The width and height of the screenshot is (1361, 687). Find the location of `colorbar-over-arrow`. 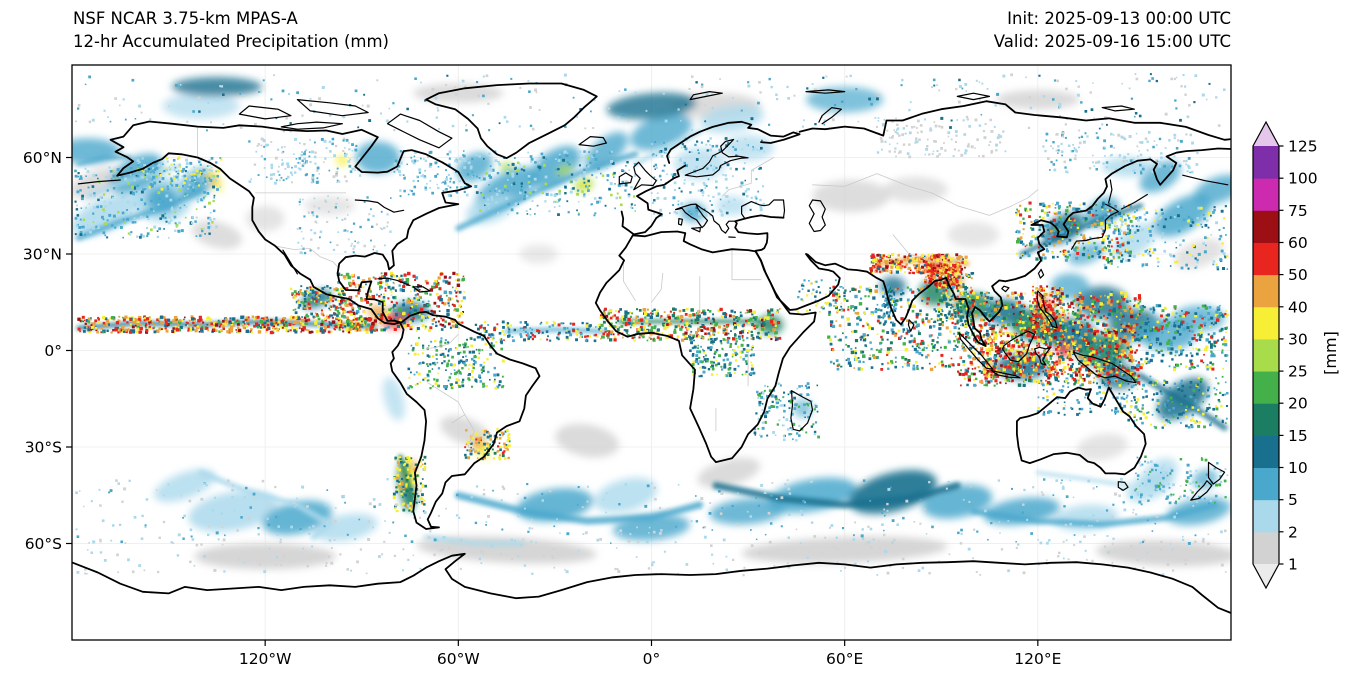

colorbar-over-arrow is located at coordinates (1266, 134).